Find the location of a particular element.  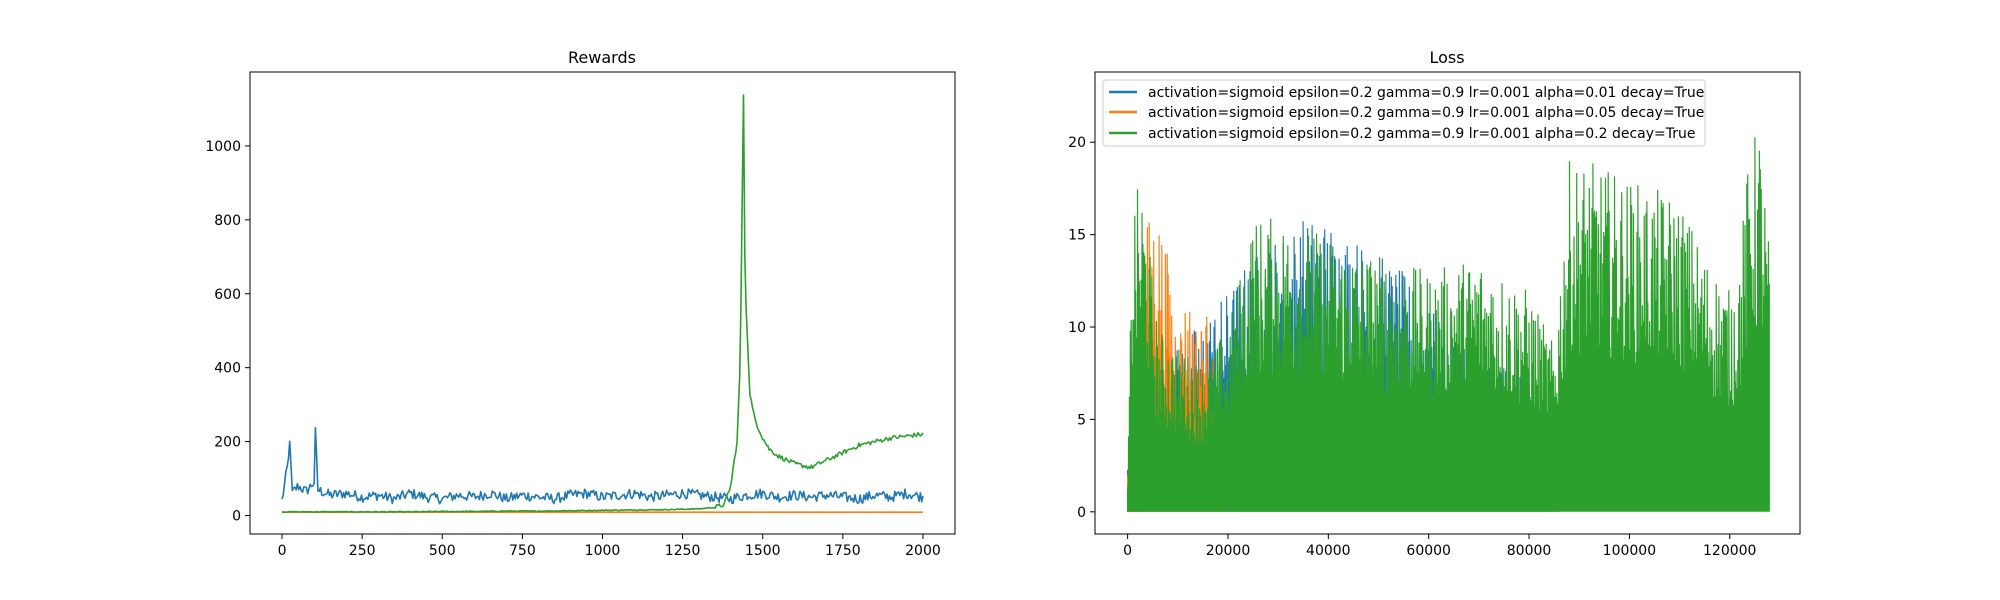

x-tick-label: 100000 is located at coordinates (1629, 551).